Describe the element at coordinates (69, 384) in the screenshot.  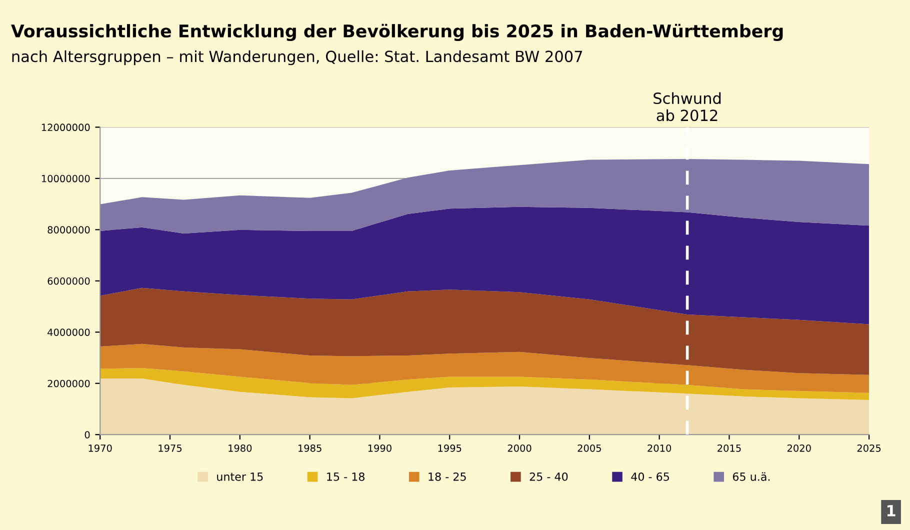
I see `y-tick-label: 2000000` at that location.